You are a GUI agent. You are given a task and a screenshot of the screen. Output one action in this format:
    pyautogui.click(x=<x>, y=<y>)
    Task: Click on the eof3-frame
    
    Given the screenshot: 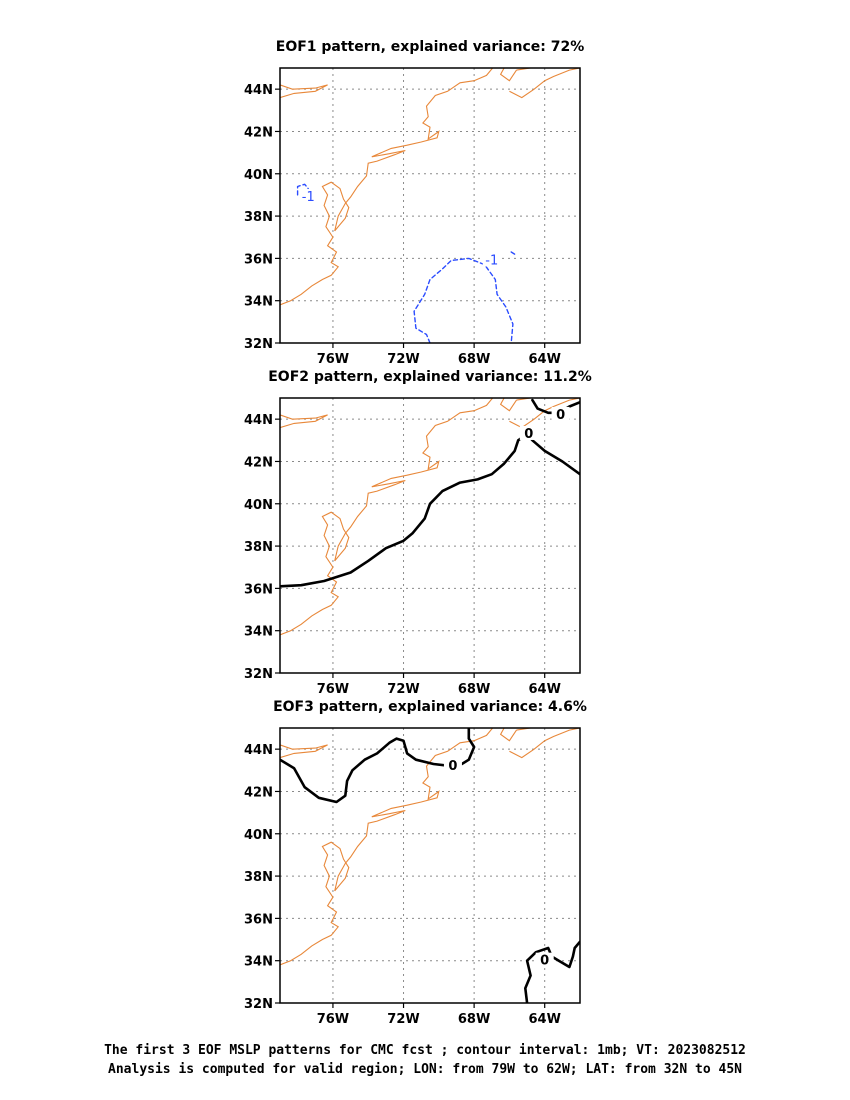 What is the action you would take?
    pyautogui.click(x=430, y=865)
    